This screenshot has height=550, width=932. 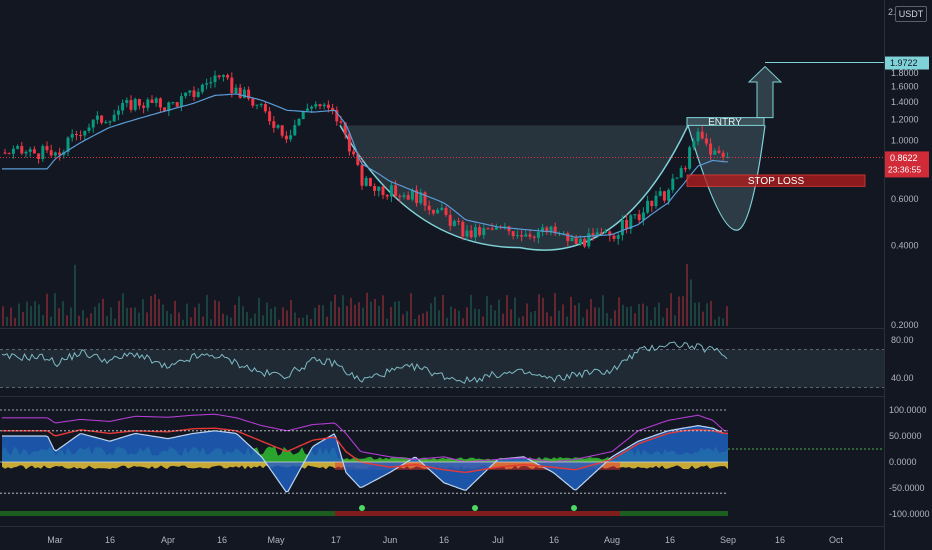 What do you see at coordinates (222, 540) in the screenshot?
I see `time-tick: 16` at bounding box center [222, 540].